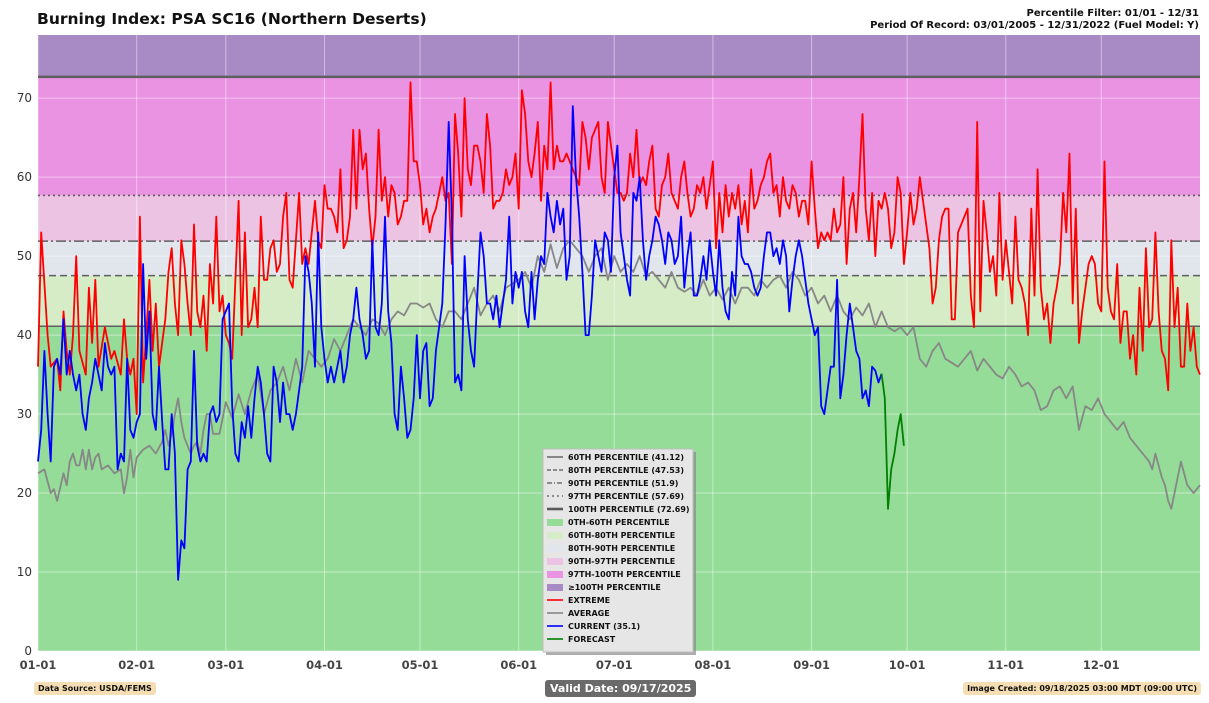 The image size is (1209, 703). I want to click on legend-swatch, so click(555, 535).